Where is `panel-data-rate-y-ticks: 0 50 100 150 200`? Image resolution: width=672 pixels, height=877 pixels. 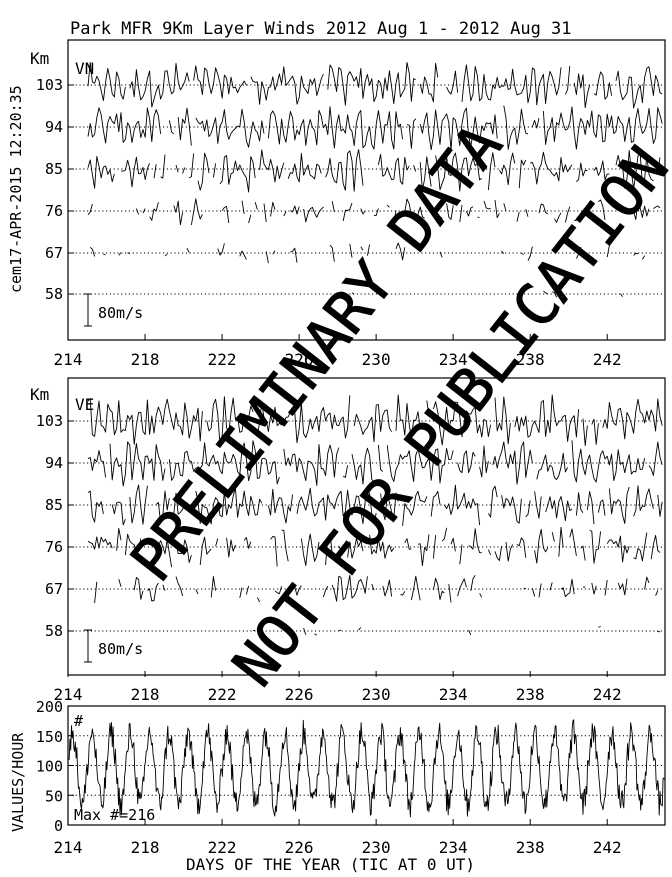 panel-data-rate-y-ticks: 0 50 100 150 200 is located at coordinates (55, 766).